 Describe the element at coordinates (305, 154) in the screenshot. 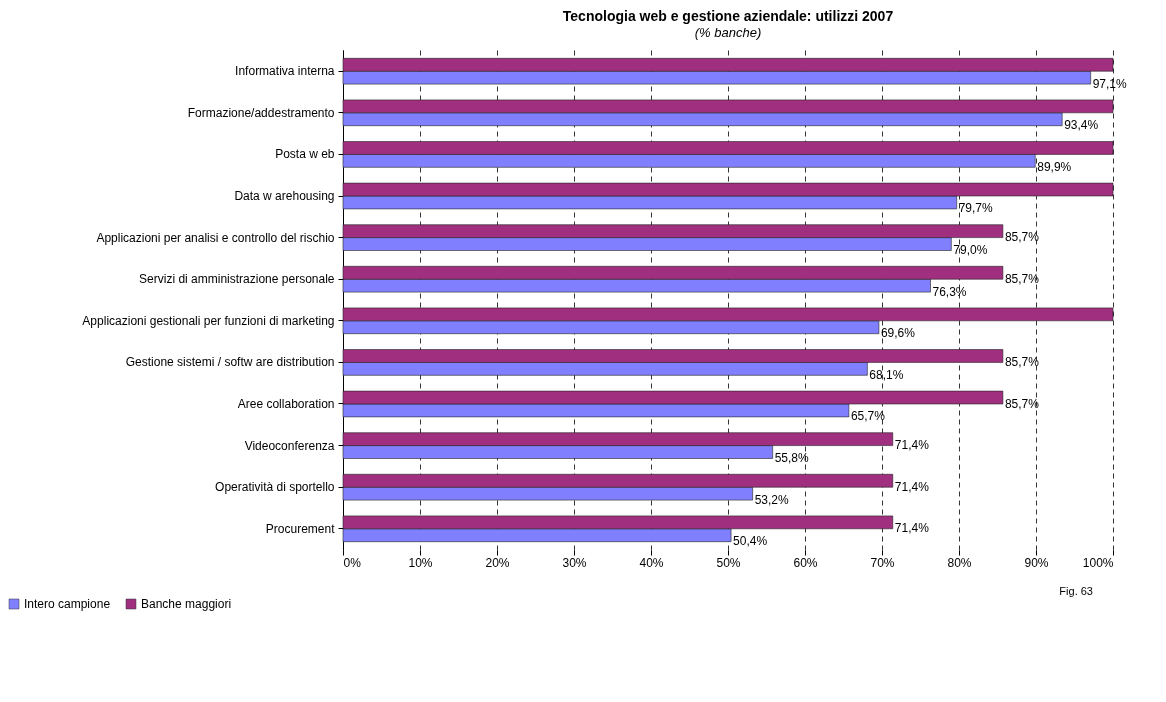

I see `y-tick-label: Posta w eb` at that location.